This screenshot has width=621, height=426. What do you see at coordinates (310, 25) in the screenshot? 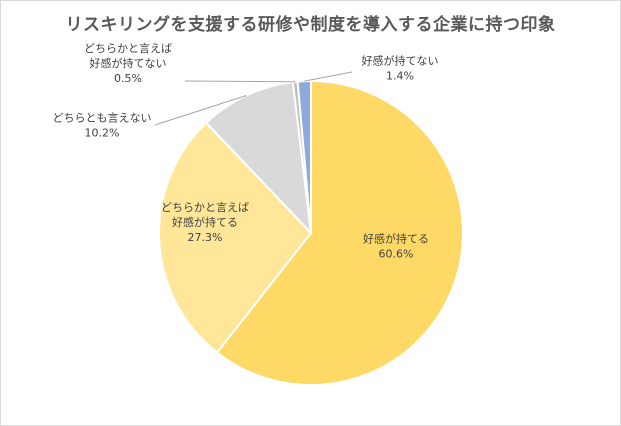
I see `chart-title: リスキリングを支援する研修や制度を導入する企業に持つ印象` at bounding box center [310, 25].